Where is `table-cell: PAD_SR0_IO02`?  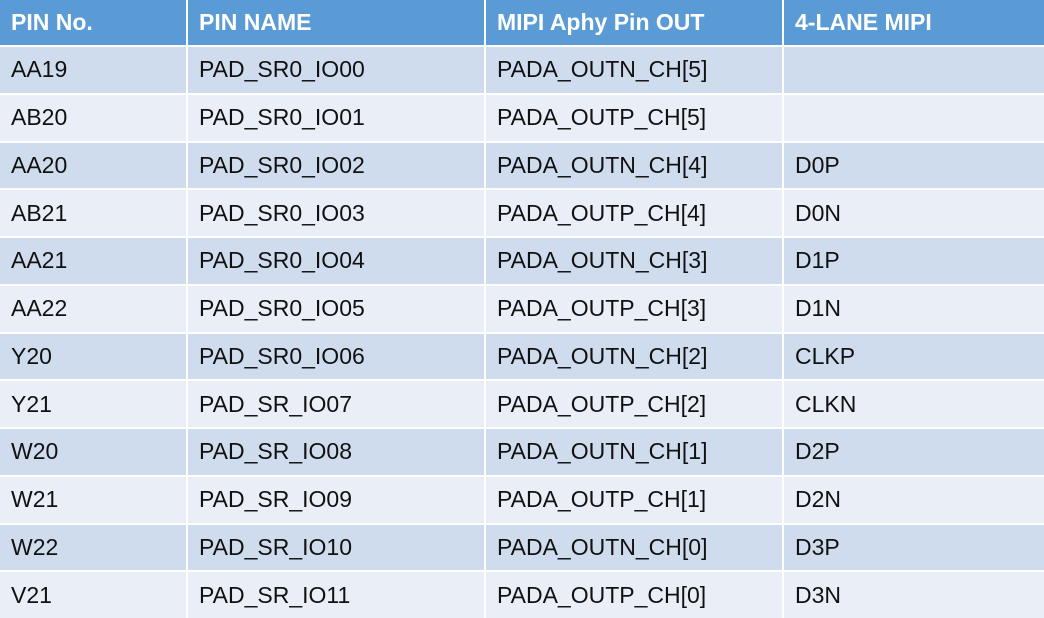
table-cell: PAD_SR0_IO02 is located at coordinates (336, 165).